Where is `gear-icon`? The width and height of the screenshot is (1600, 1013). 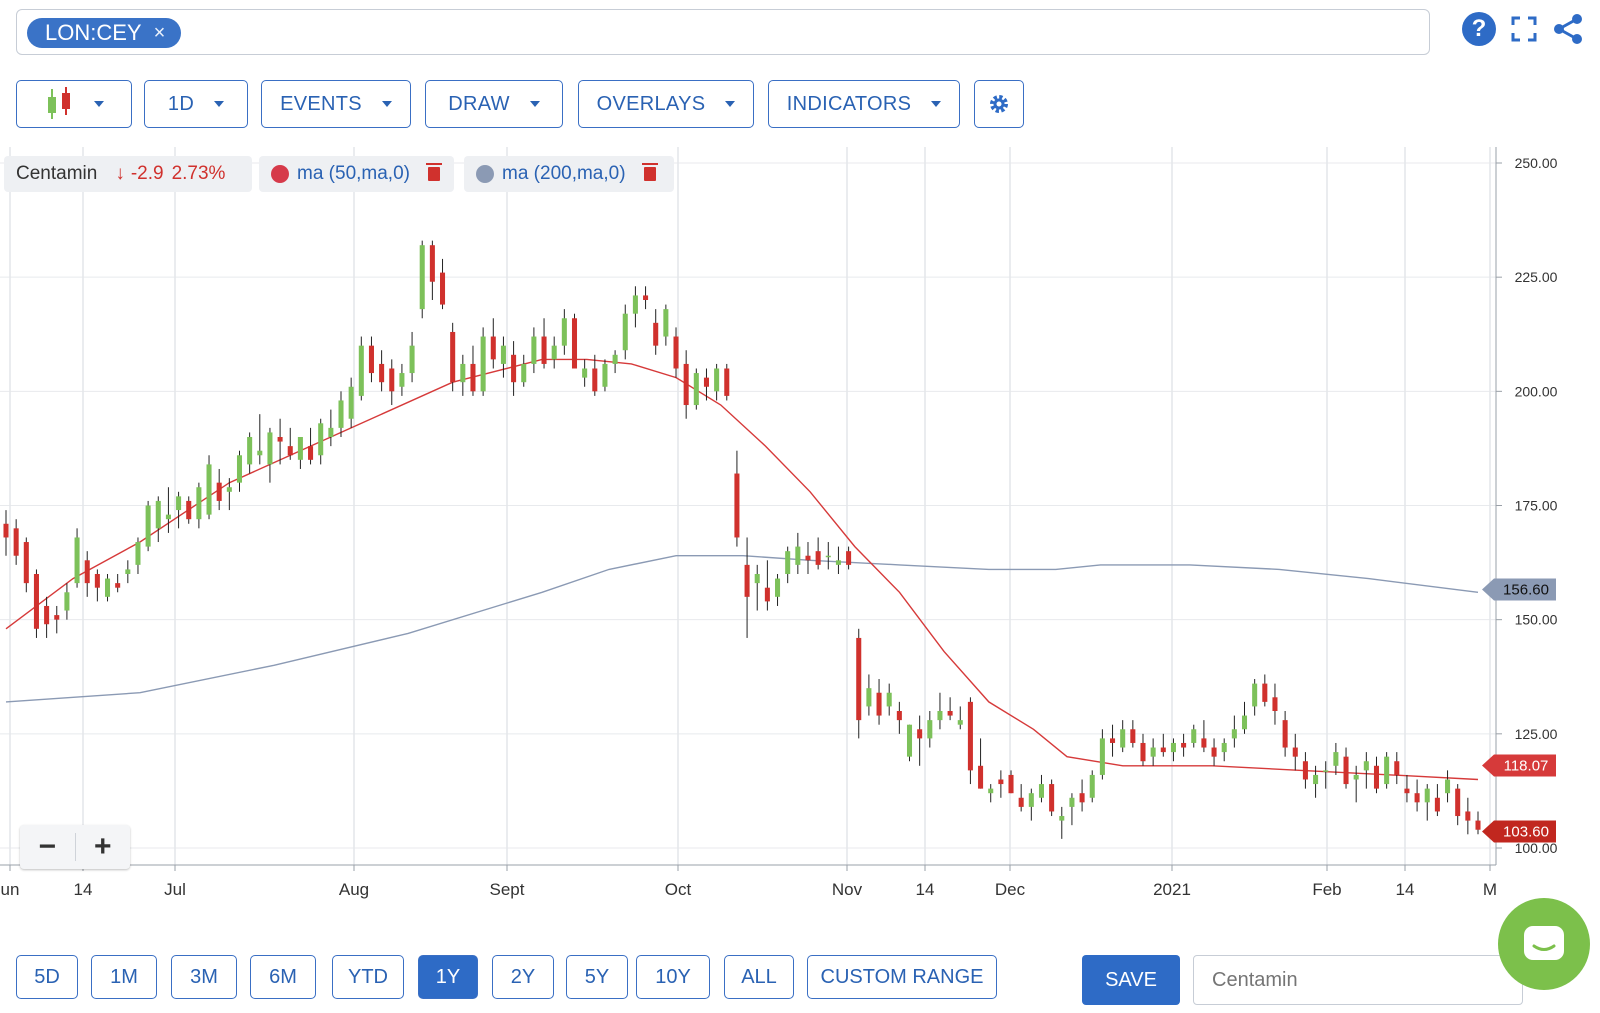
gear-icon is located at coordinates (999, 104).